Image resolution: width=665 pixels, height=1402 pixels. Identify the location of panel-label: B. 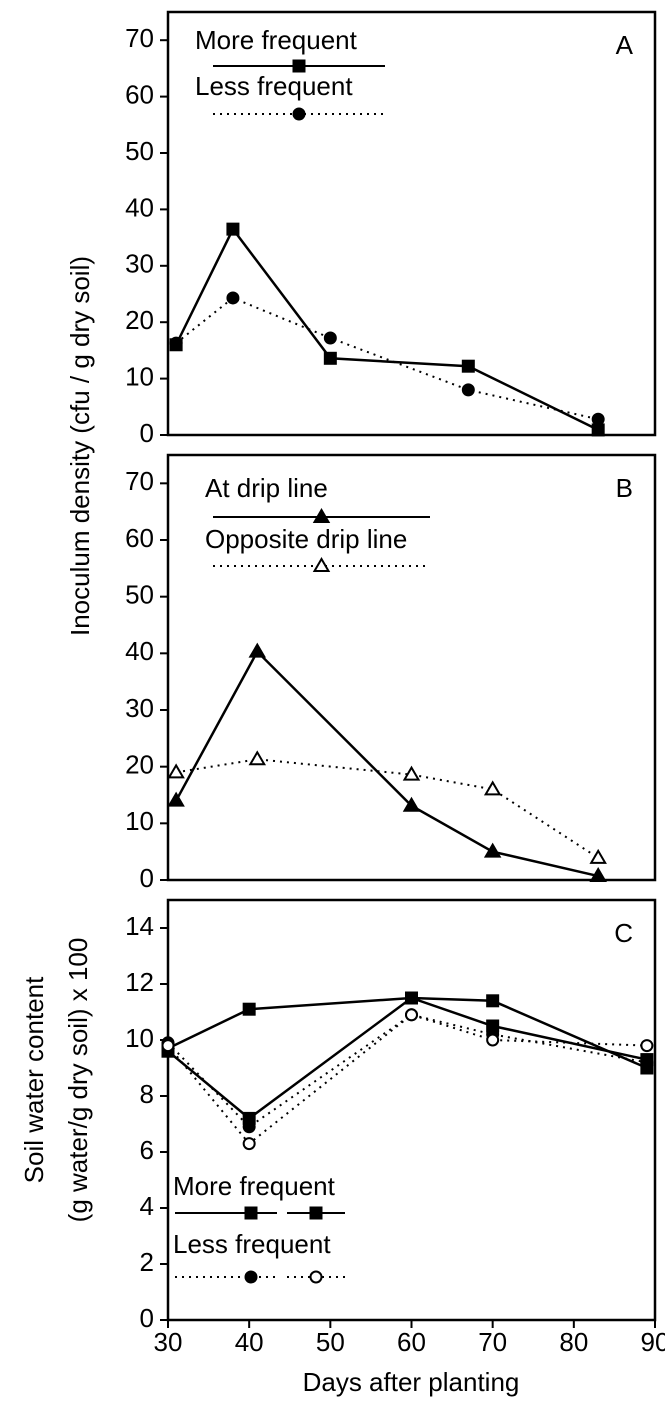
(624, 488).